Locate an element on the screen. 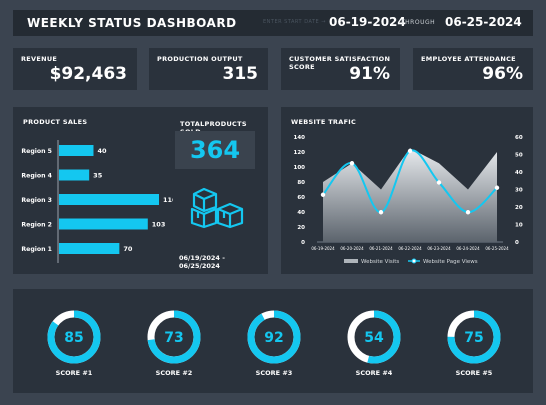 The width and height of the screenshot is (546, 405). bar-value-label: 40 is located at coordinates (102, 151).